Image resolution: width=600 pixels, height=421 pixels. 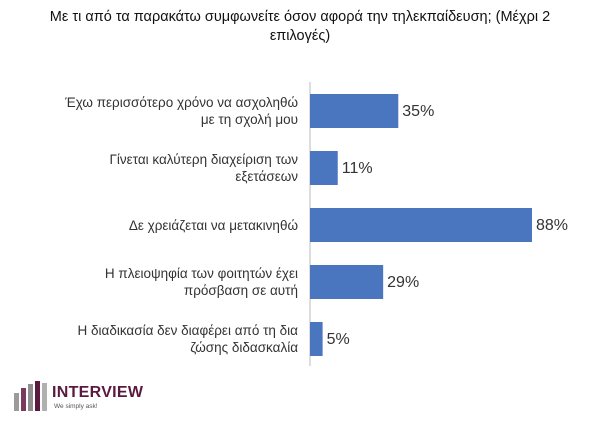 I want to click on logo-icon, so click(x=30, y=396).